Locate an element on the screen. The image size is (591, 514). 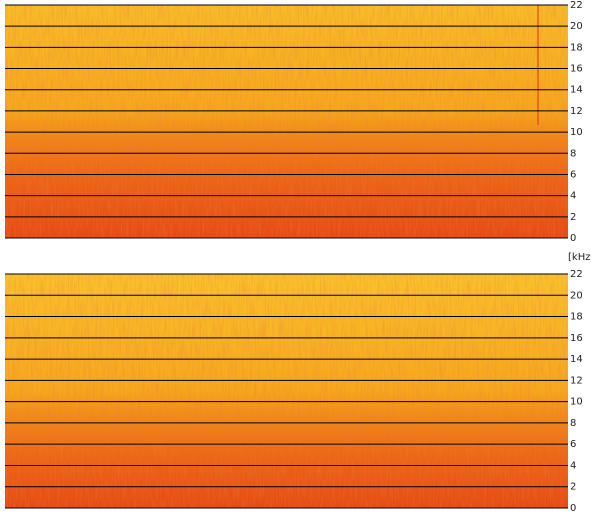
y-axis-label: [kHz] is located at coordinates (579, 257).